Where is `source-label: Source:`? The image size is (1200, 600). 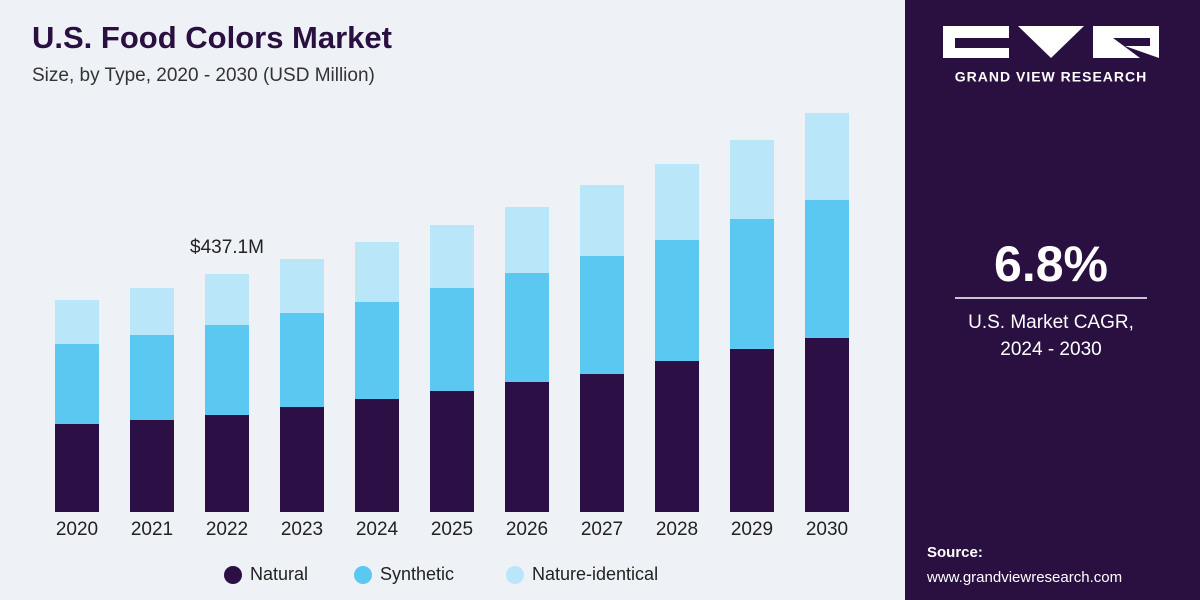 source-label: Source: is located at coordinates (955, 552).